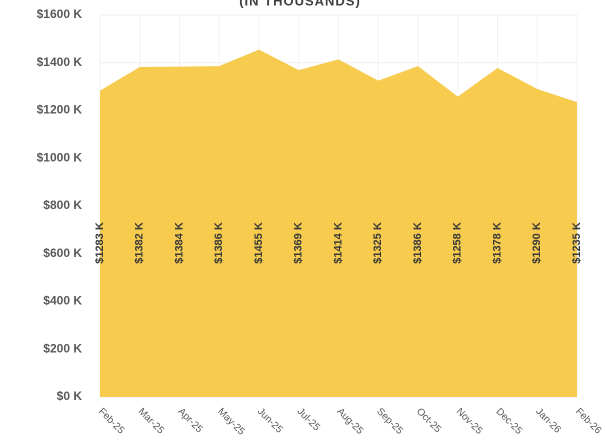 The image size is (605, 448). What do you see at coordinates (537, 243) in the screenshot?
I see `value-label: $1290 K` at bounding box center [537, 243].